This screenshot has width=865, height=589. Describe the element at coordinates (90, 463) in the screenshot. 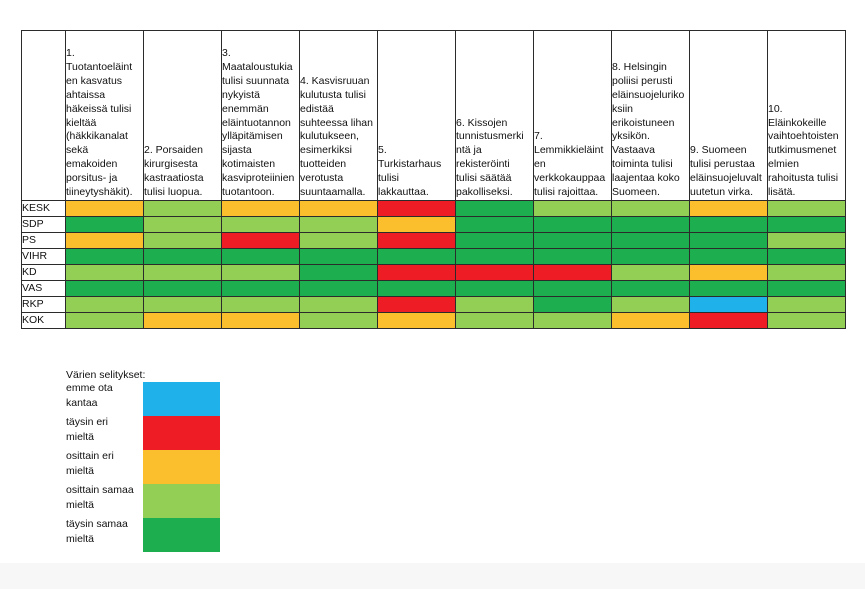

I see `legend-label: osittain eri mieltä` at that location.